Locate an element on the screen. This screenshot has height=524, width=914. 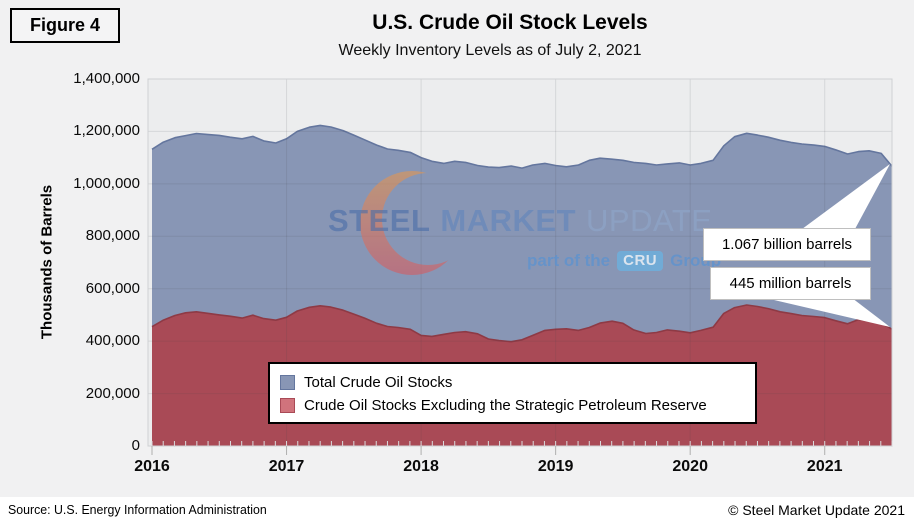
callout-excl-spr-stocks: 445 million barrels is located at coordinates (790, 283).